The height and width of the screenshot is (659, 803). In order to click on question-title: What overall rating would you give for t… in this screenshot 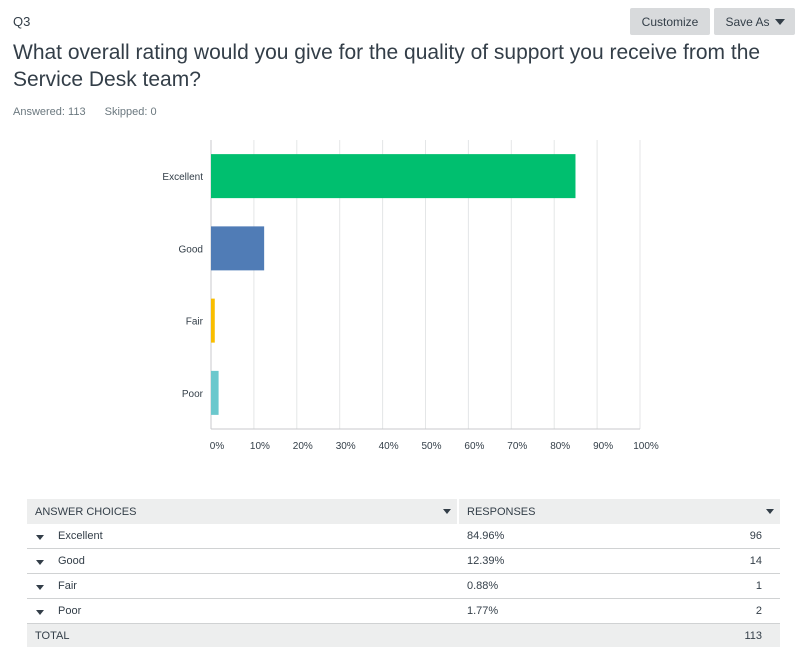, I will do `click(387, 66)`.